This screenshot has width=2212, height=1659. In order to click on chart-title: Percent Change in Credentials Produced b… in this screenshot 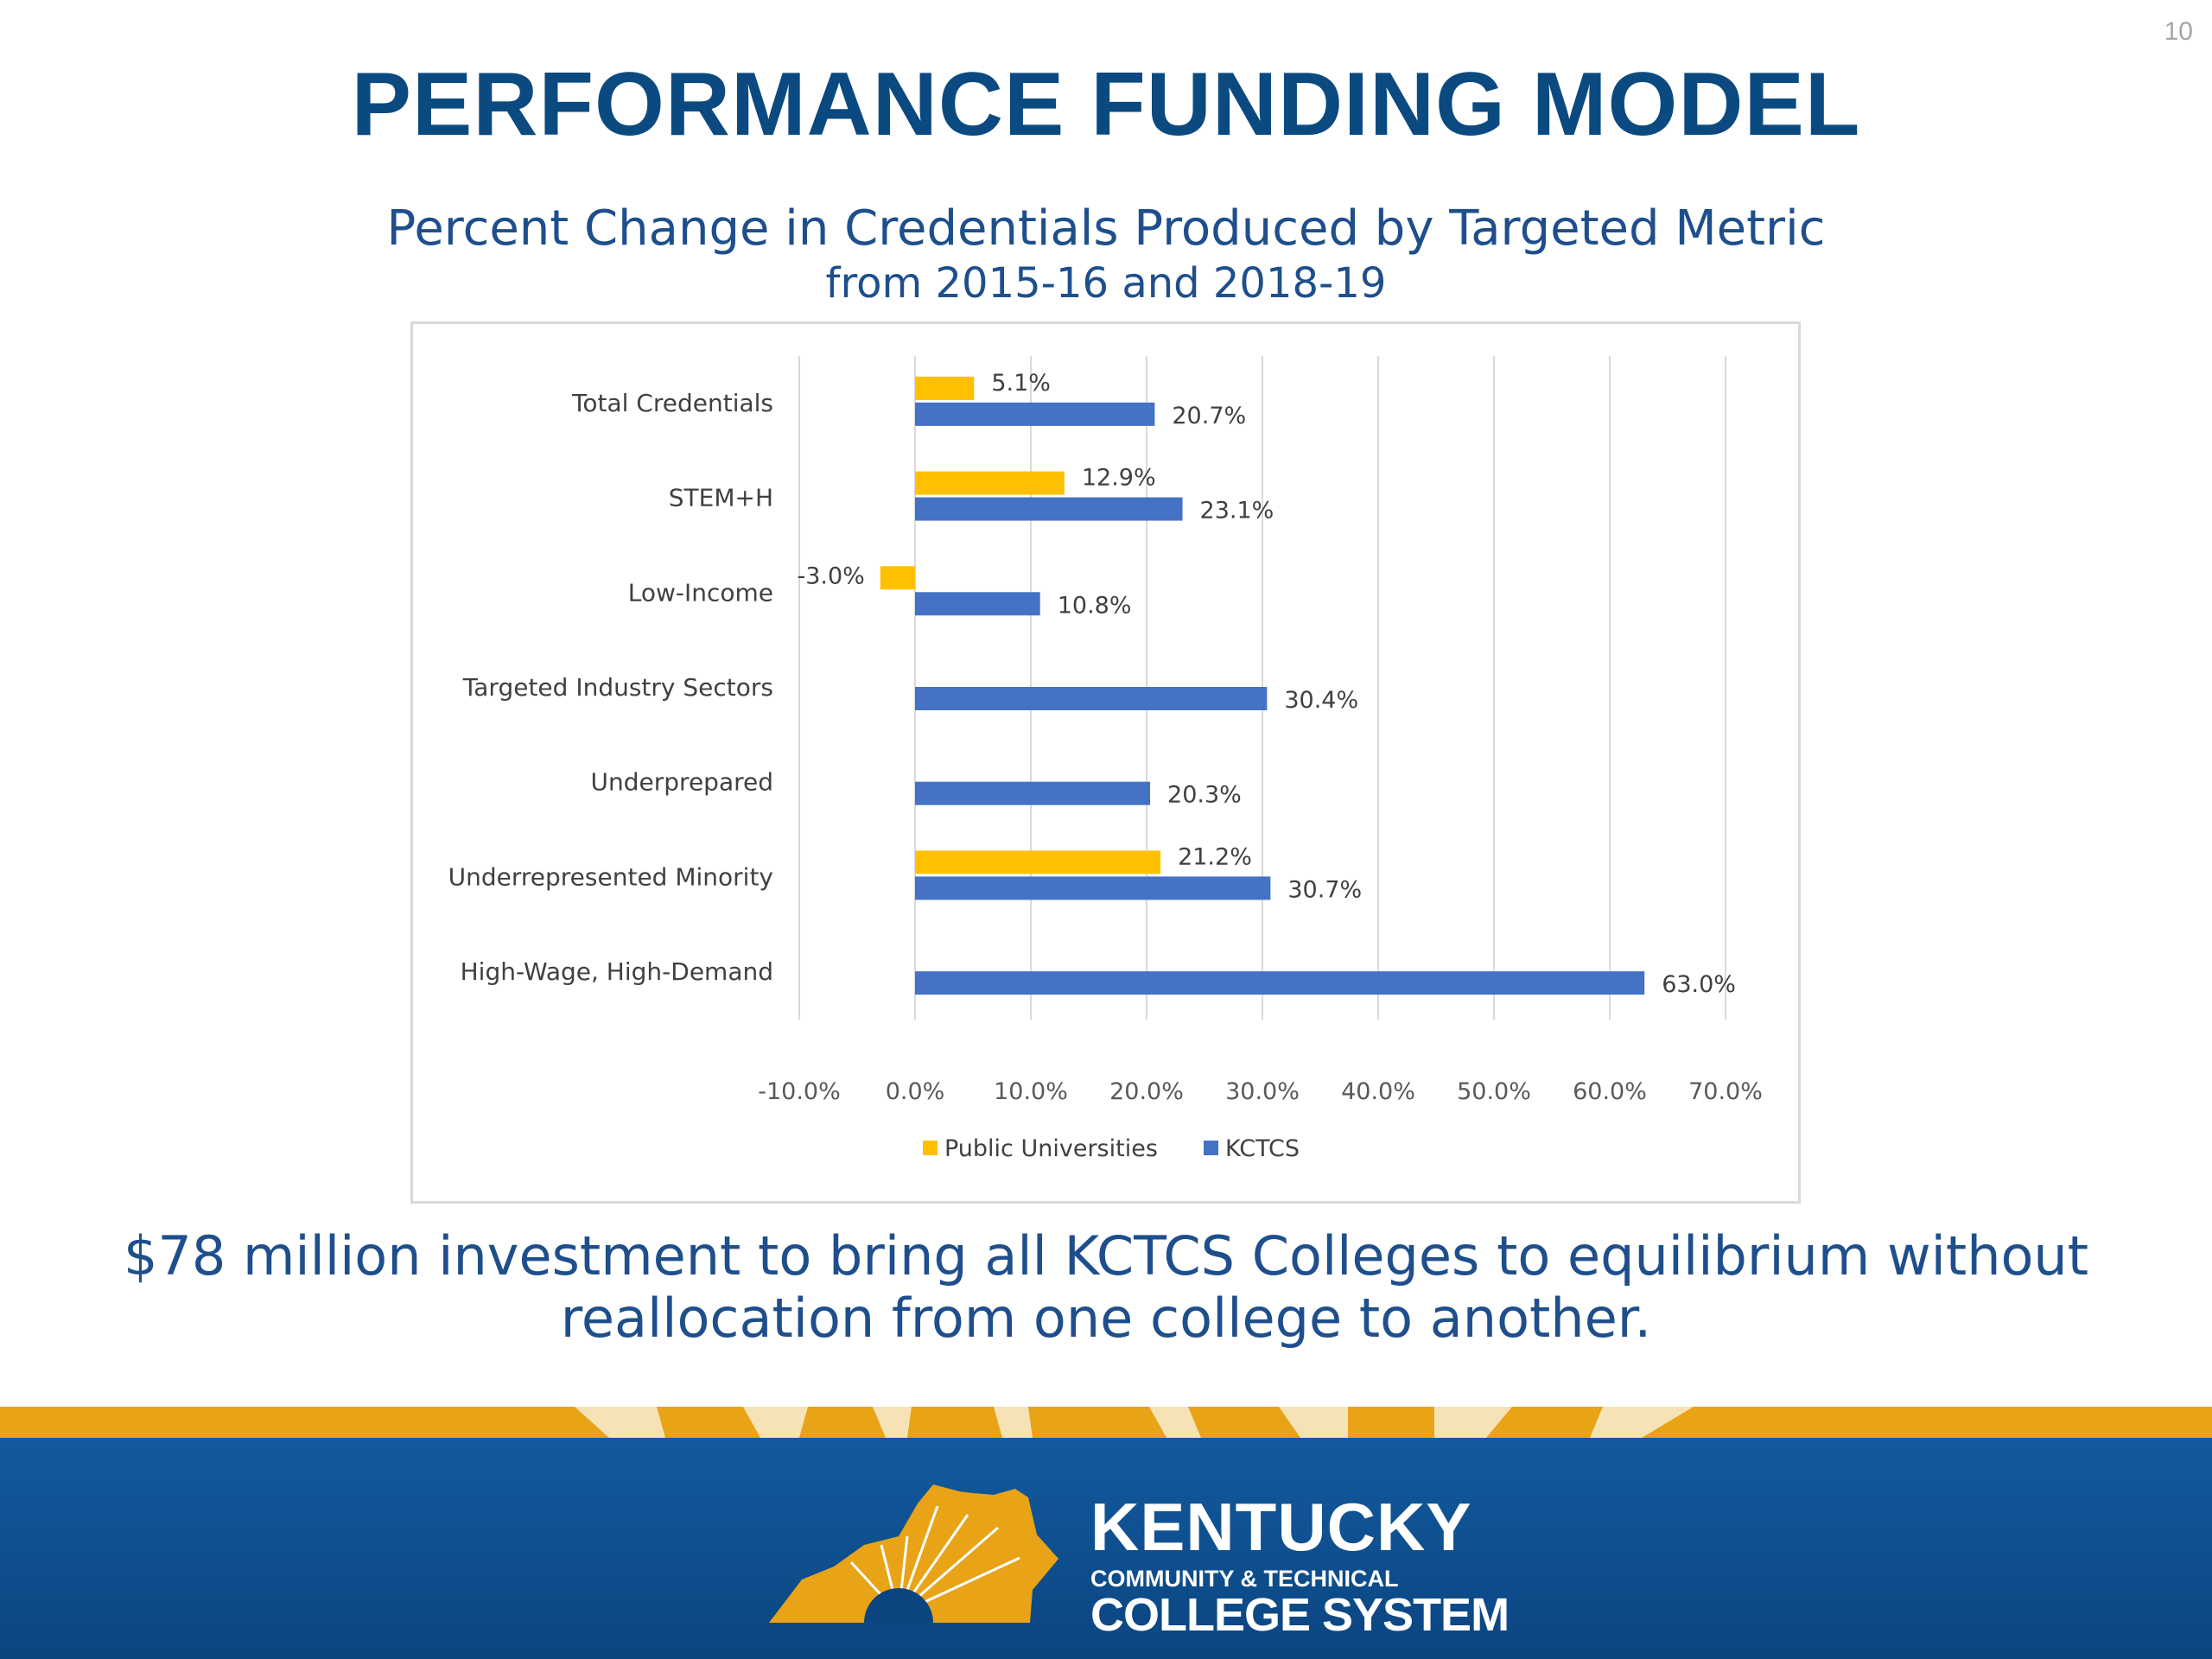, I will do `click(1106, 229)`.